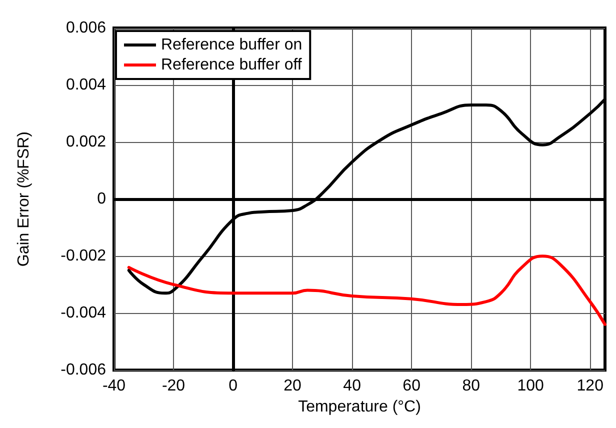 Image resolution: width=616 pixels, height=428 pixels. What do you see at coordinates (411, 386) in the screenshot?
I see `x-tick-label: 60` at bounding box center [411, 386].